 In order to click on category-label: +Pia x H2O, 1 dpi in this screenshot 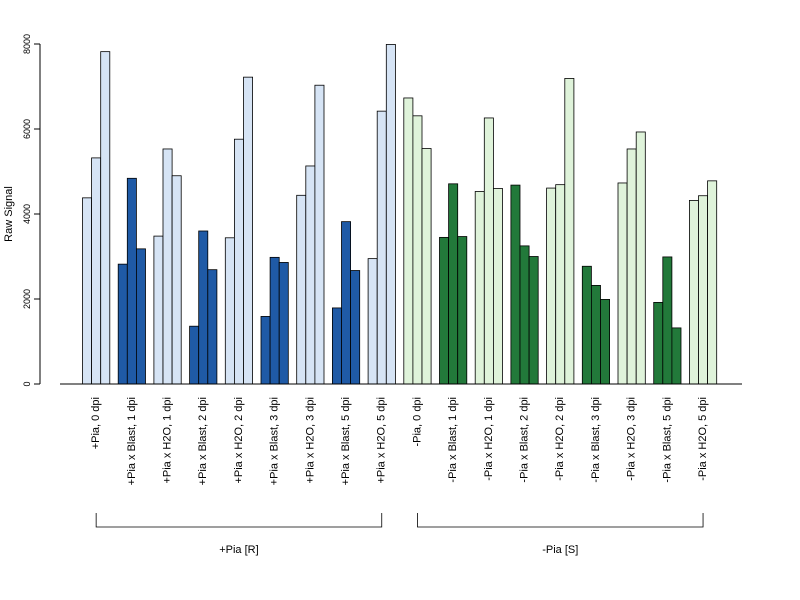, I will do `click(167, 440)`.